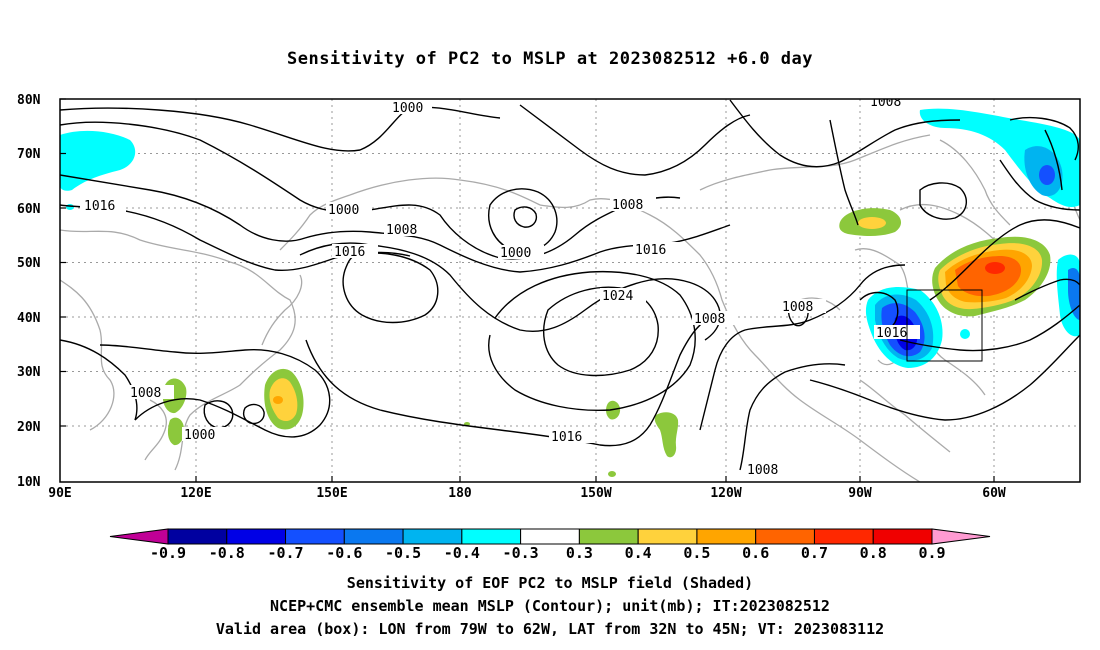 The width and height of the screenshot is (1100, 650). I want to click on colorbar-tick-label: 0.6, so click(755, 553).